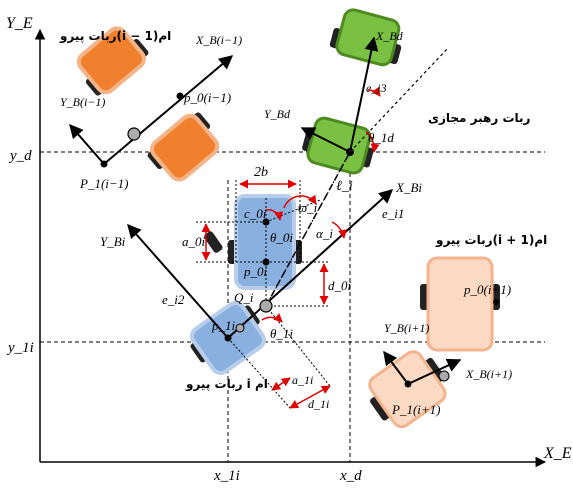 The width and height of the screenshot is (573, 489). What do you see at coordinates (194, 241) in the screenshot?
I see `a0-label: a_0i` at bounding box center [194, 241].